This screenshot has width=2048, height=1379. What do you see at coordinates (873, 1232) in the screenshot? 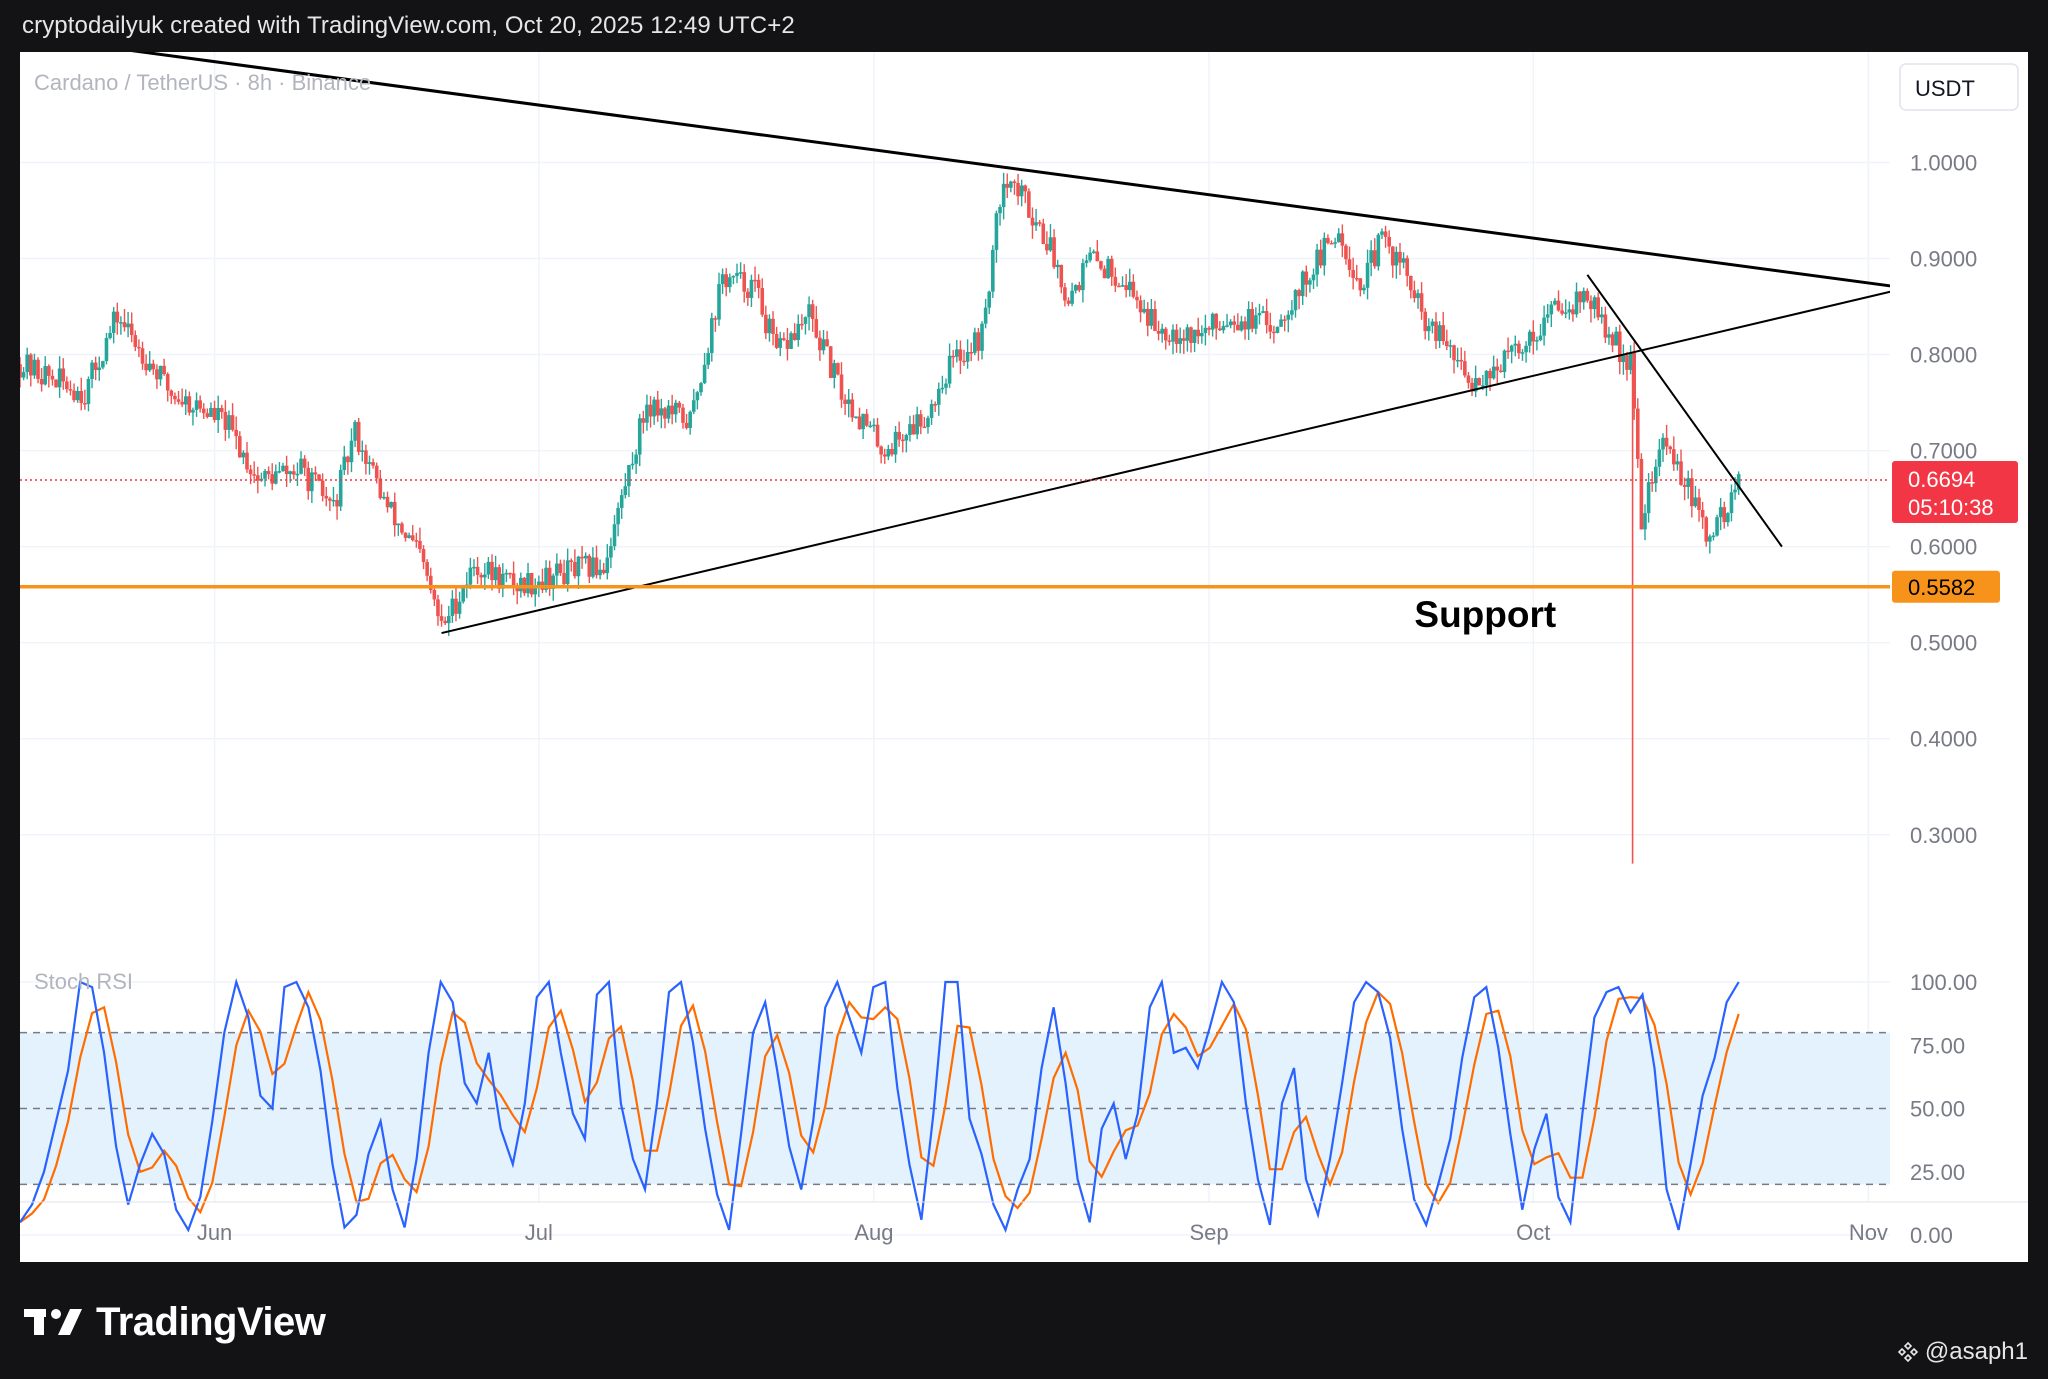
I see `time-tick-label: Aug` at bounding box center [873, 1232].